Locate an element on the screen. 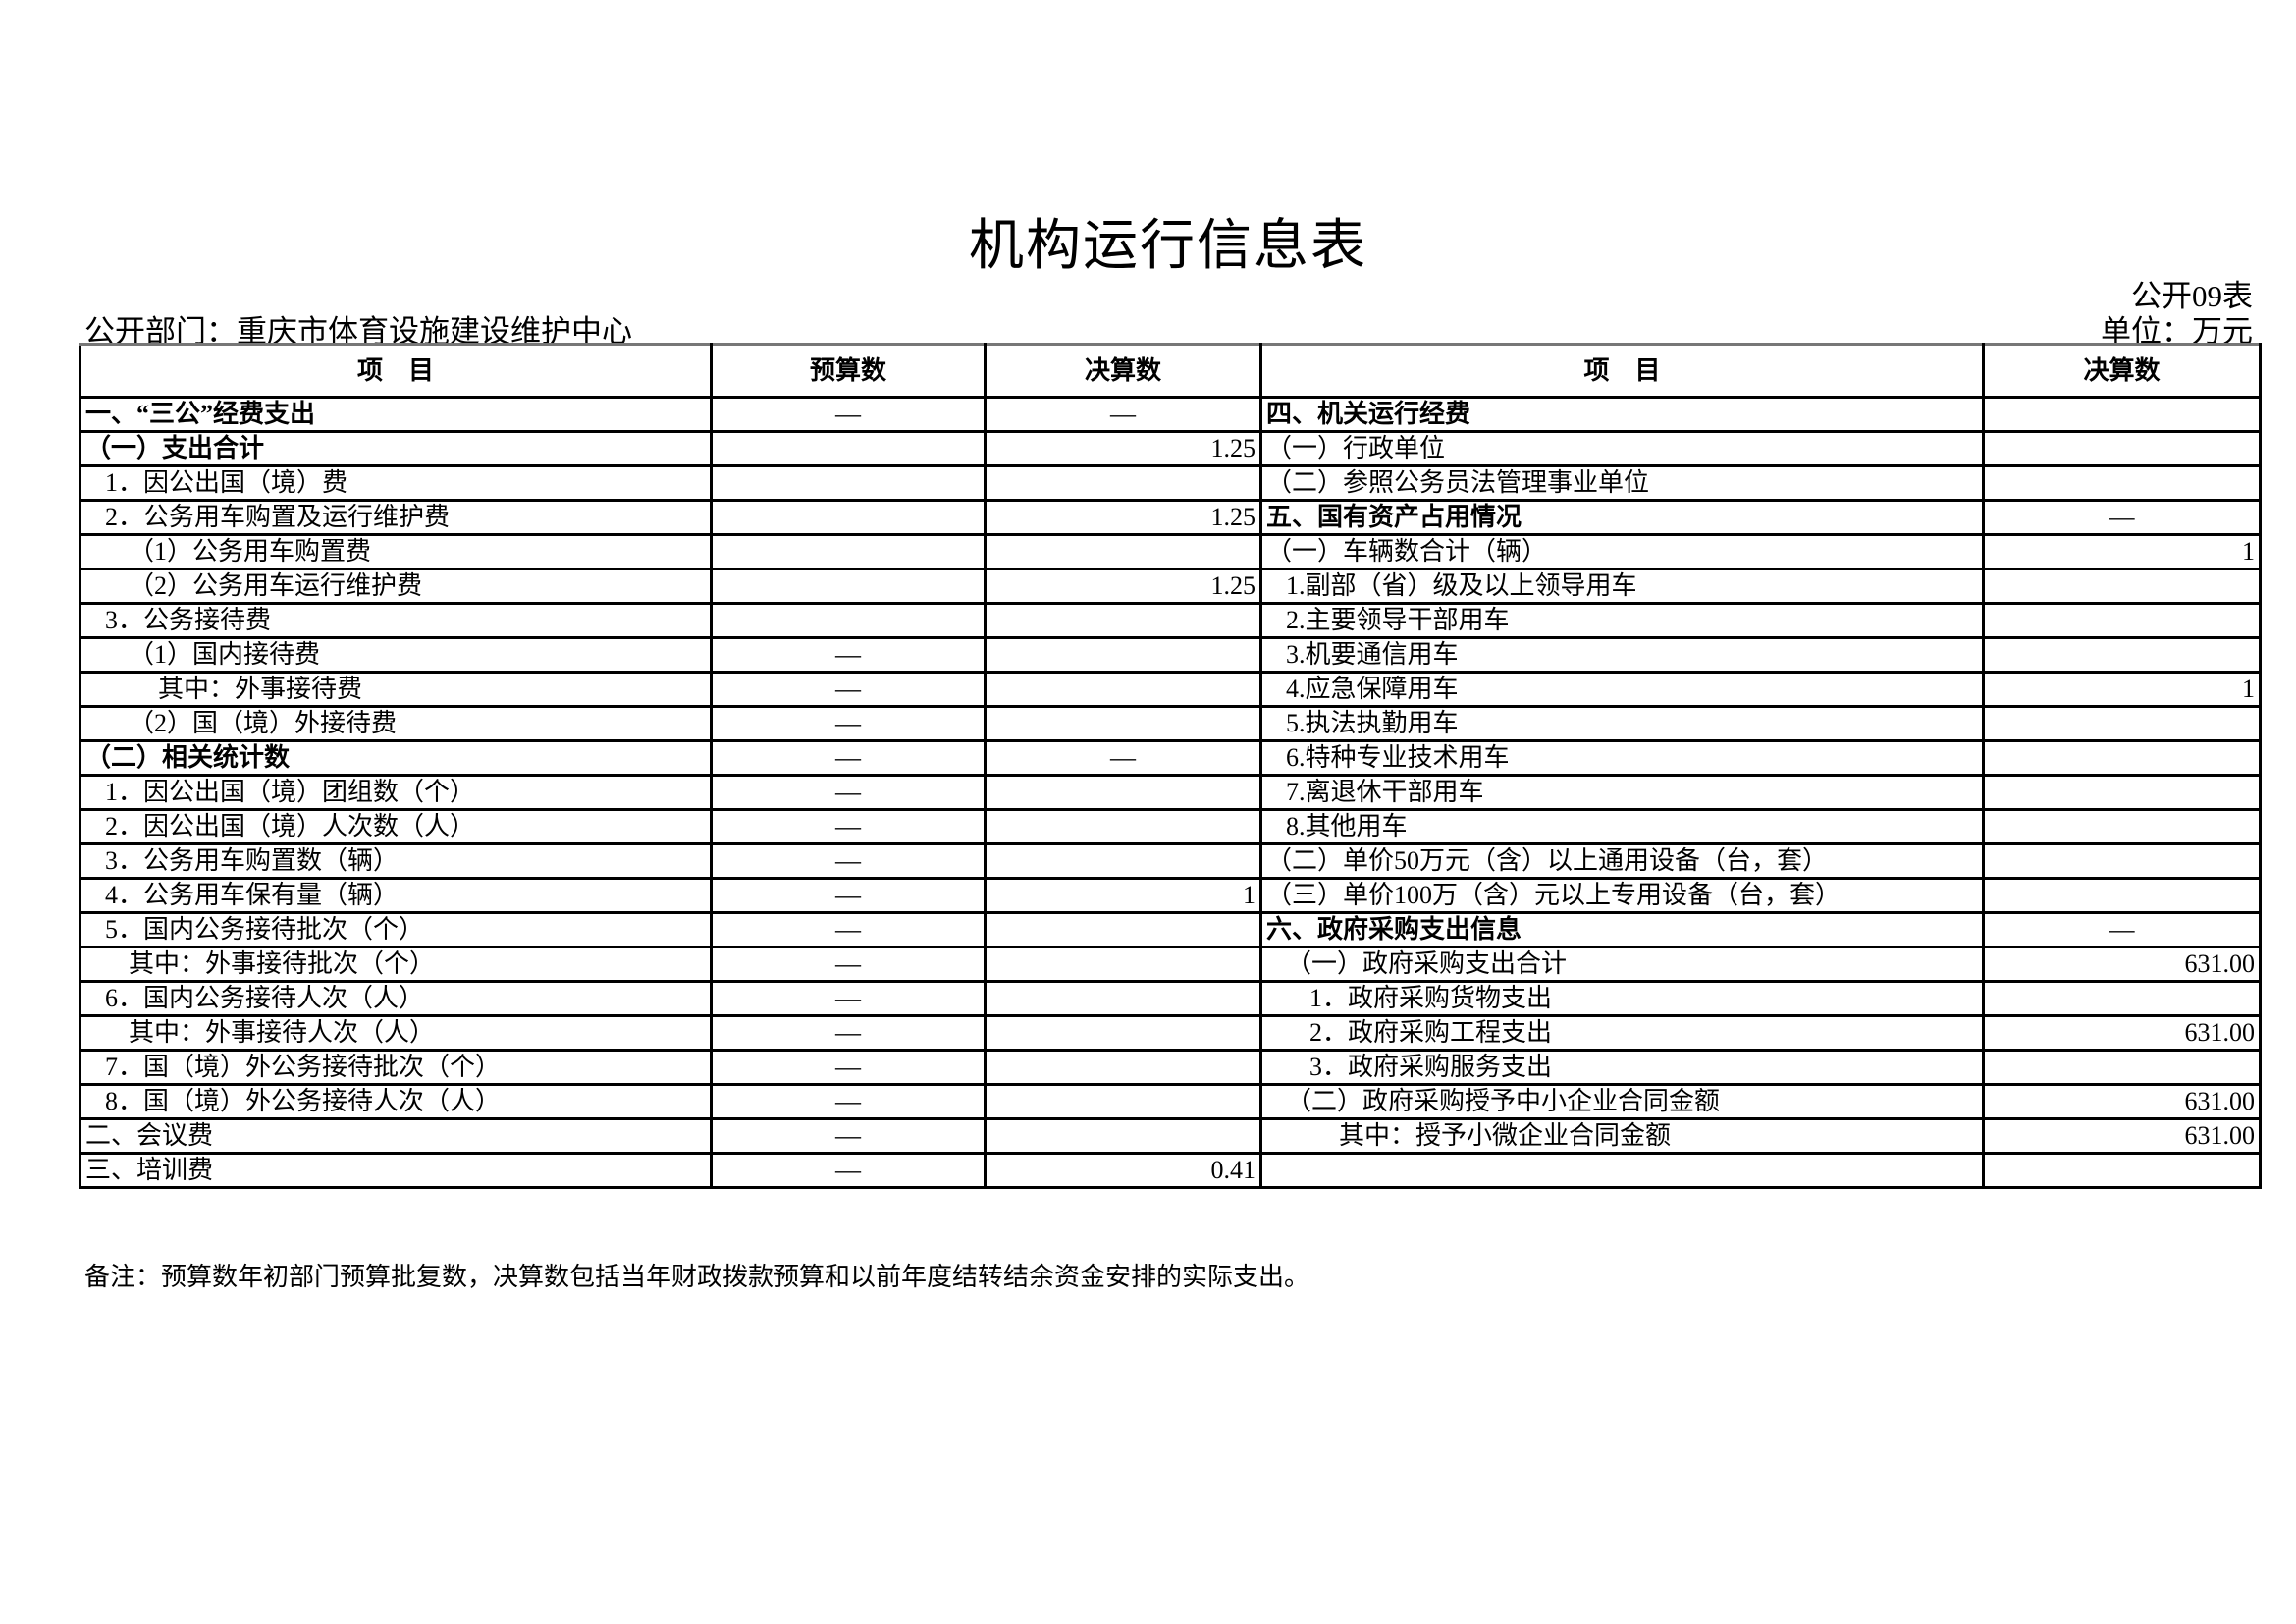 Image resolution: width=2296 pixels, height=1624 pixels. page-title: 机构运行信息表 is located at coordinates (1168, 246).